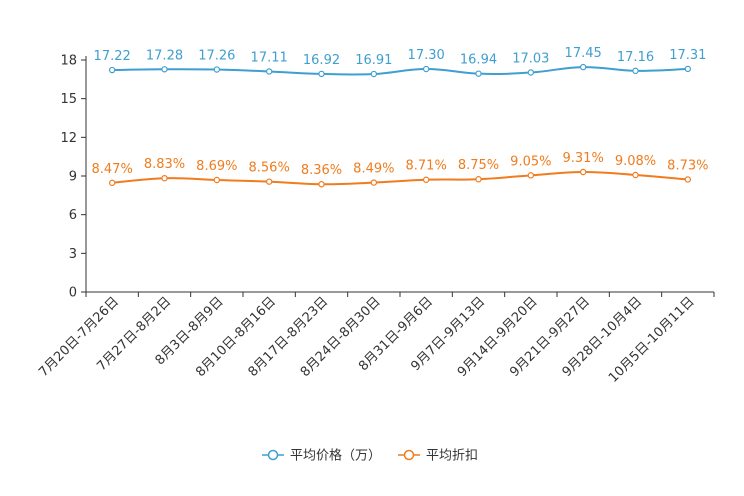 The image size is (744, 496). I want to click on data-label: 17.11, so click(269, 57).